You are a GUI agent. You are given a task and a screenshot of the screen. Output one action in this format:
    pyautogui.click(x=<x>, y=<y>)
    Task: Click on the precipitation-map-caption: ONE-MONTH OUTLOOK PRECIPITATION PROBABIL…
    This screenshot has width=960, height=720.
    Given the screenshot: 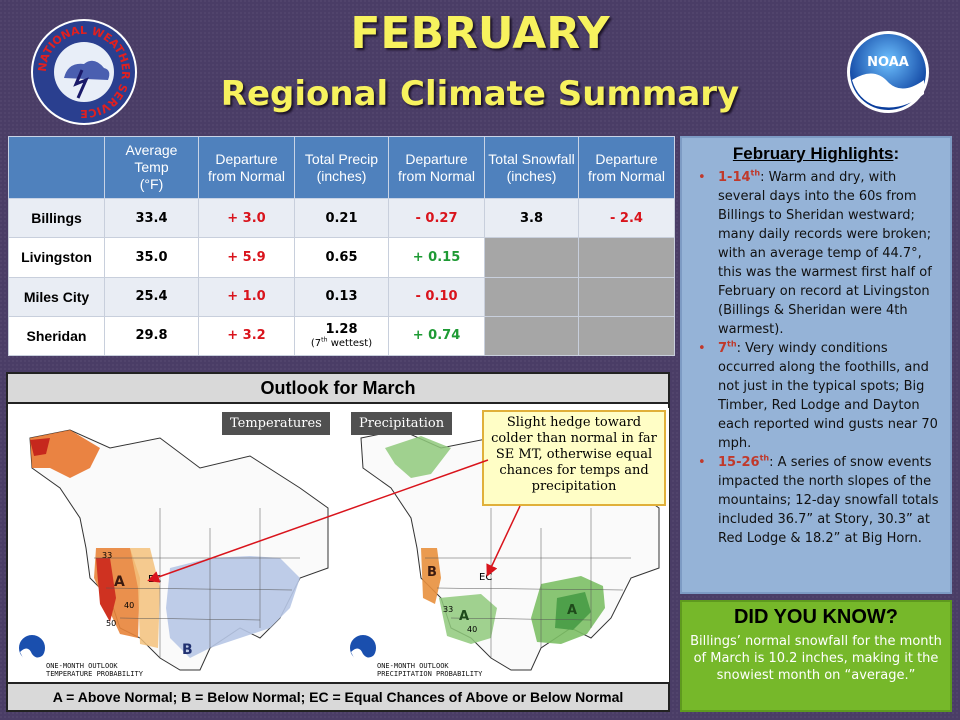 What is the action you would take?
    pyautogui.click(x=430, y=670)
    